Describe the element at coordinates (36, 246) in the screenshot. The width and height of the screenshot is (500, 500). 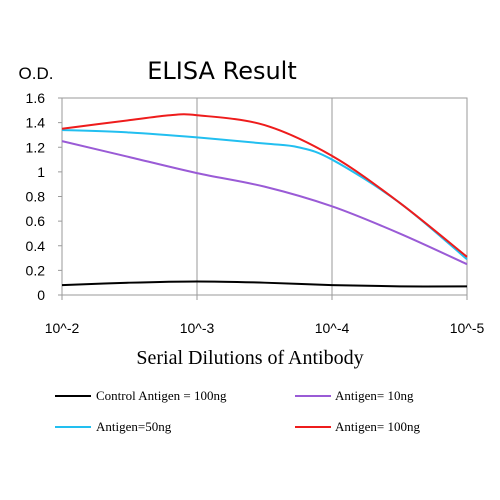
I see `y-tick-label: 0.4` at that location.